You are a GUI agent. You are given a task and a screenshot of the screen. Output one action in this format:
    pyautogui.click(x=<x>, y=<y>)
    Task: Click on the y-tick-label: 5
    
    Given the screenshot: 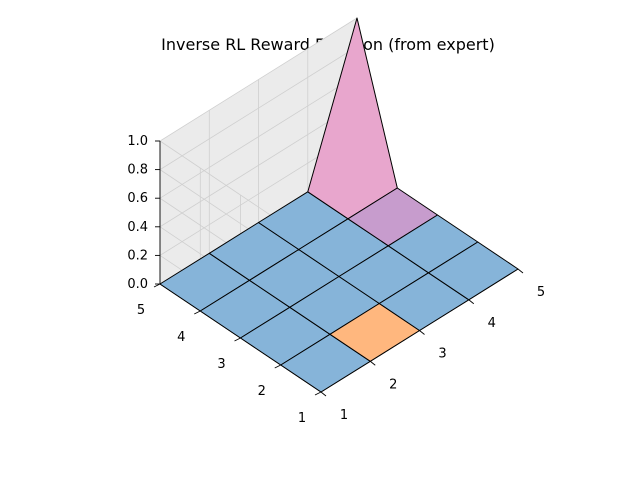 What is the action you would take?
    pyautogui.click(x=141, y=310)
    